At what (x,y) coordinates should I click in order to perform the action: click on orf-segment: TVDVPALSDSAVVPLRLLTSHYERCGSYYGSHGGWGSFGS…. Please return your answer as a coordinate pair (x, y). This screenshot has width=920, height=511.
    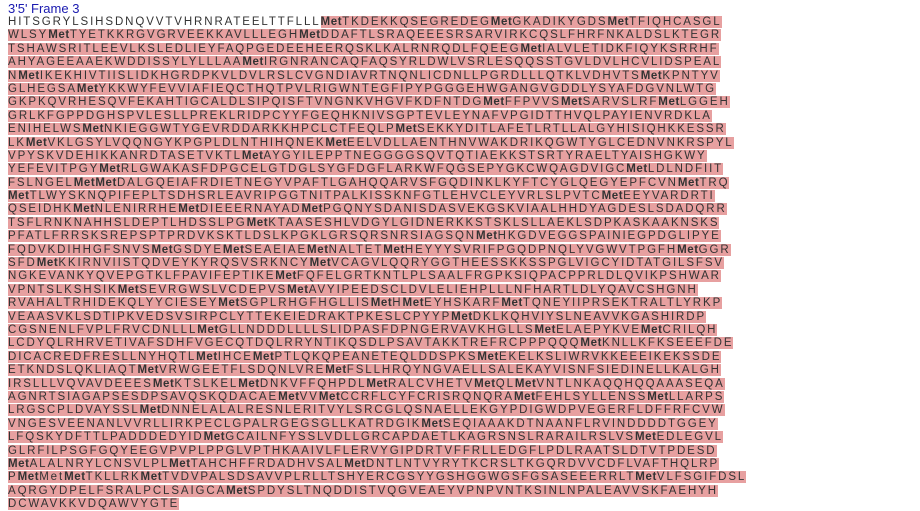
    Looking at the image, I should click on (399, 477).